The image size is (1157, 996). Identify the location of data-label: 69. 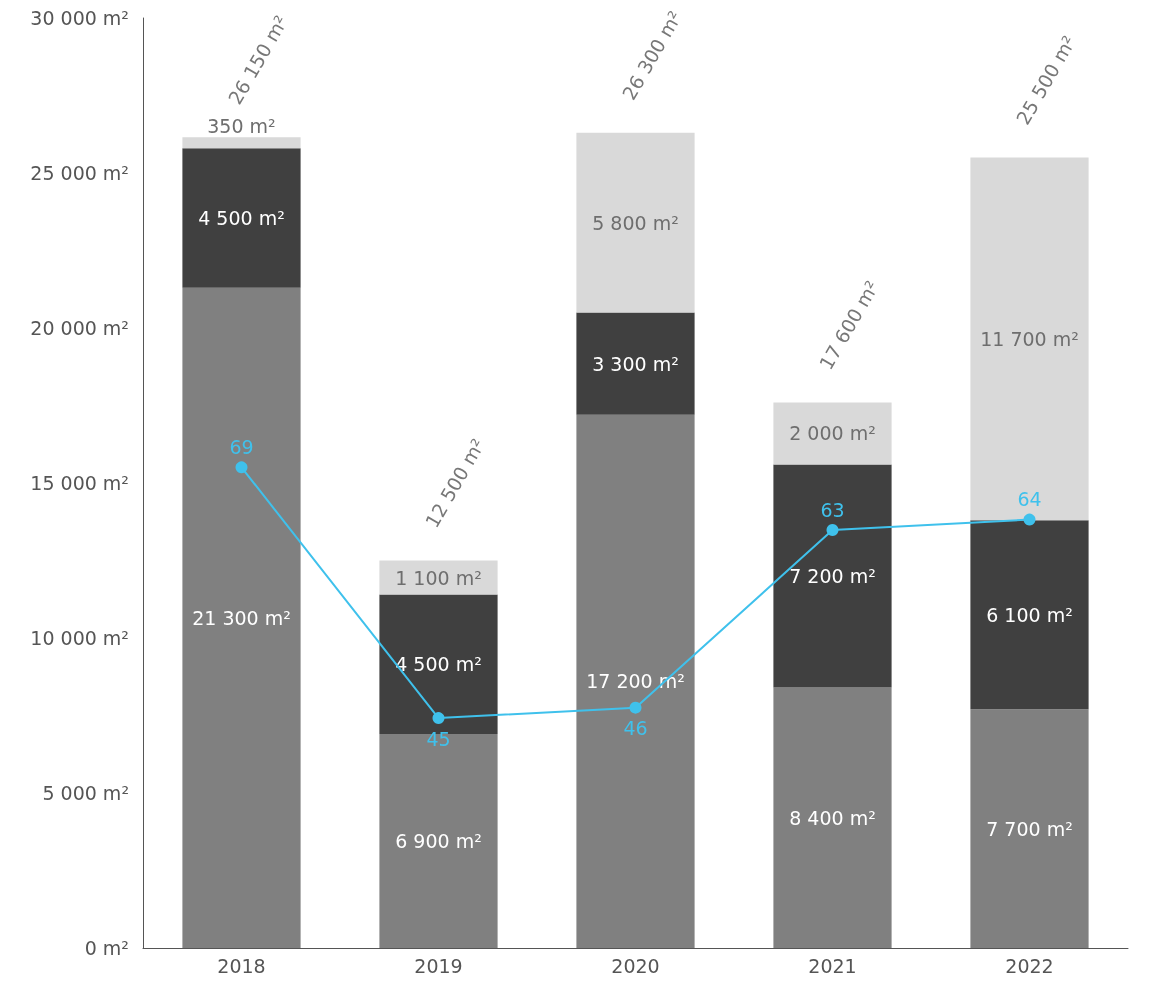
(241, 446).